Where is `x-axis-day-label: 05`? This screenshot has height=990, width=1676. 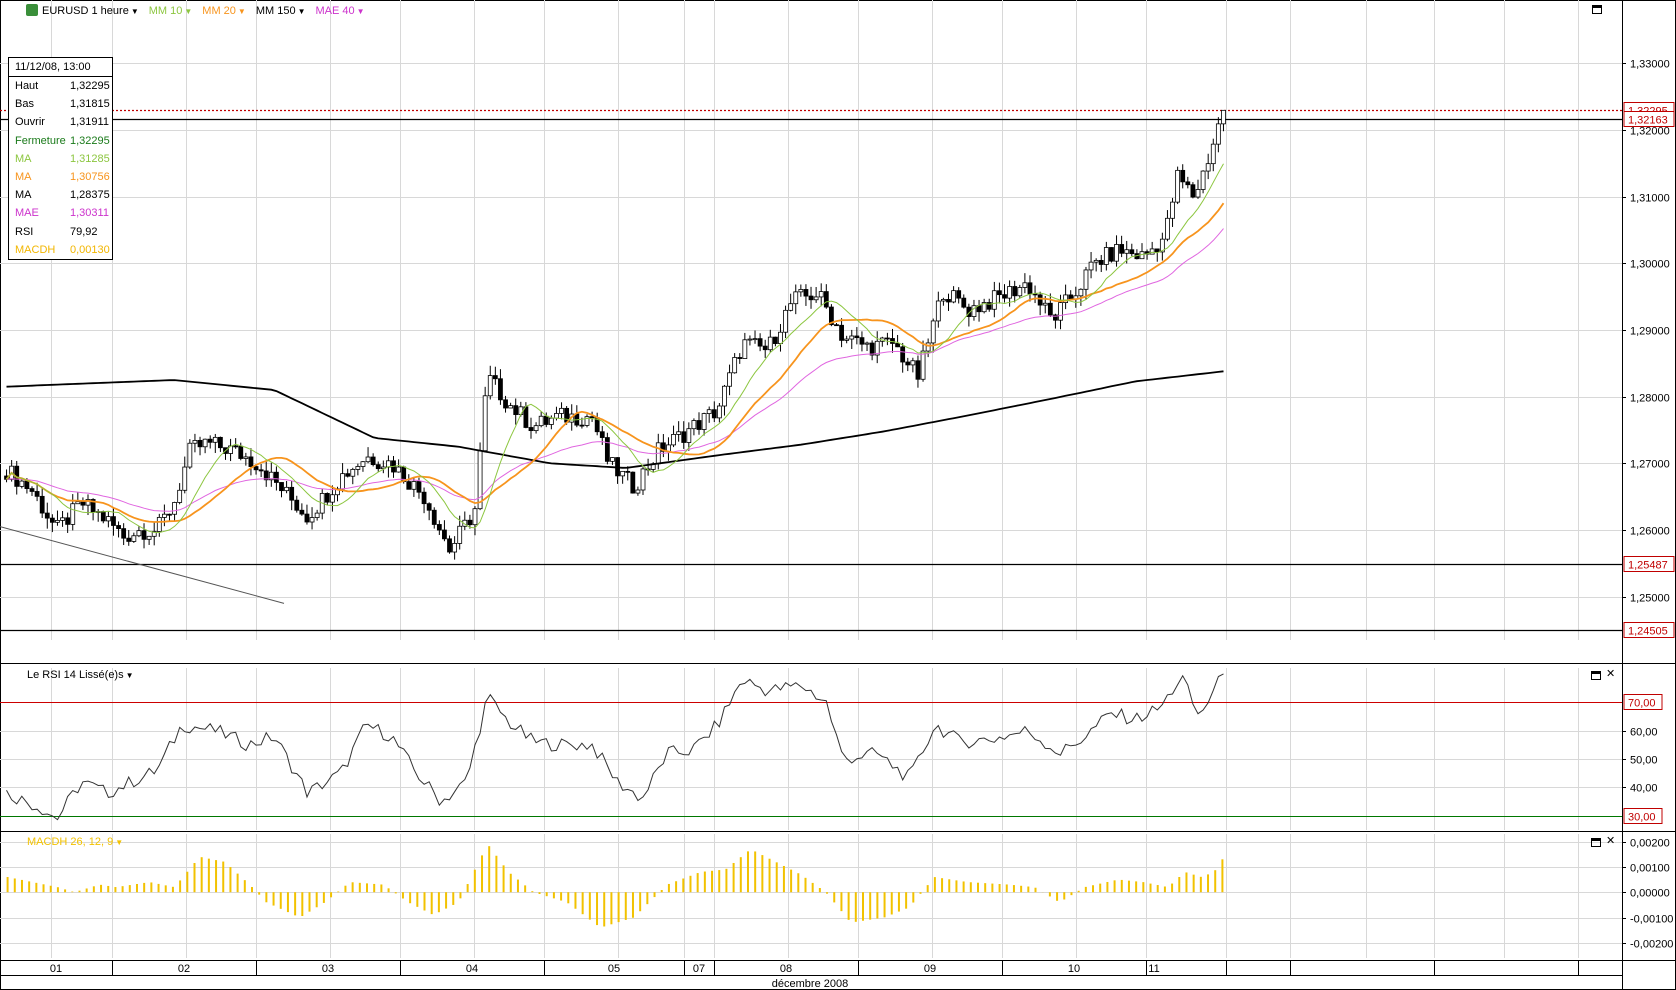
x-axis-day-label: 05 is located at coordinates (614, 969).